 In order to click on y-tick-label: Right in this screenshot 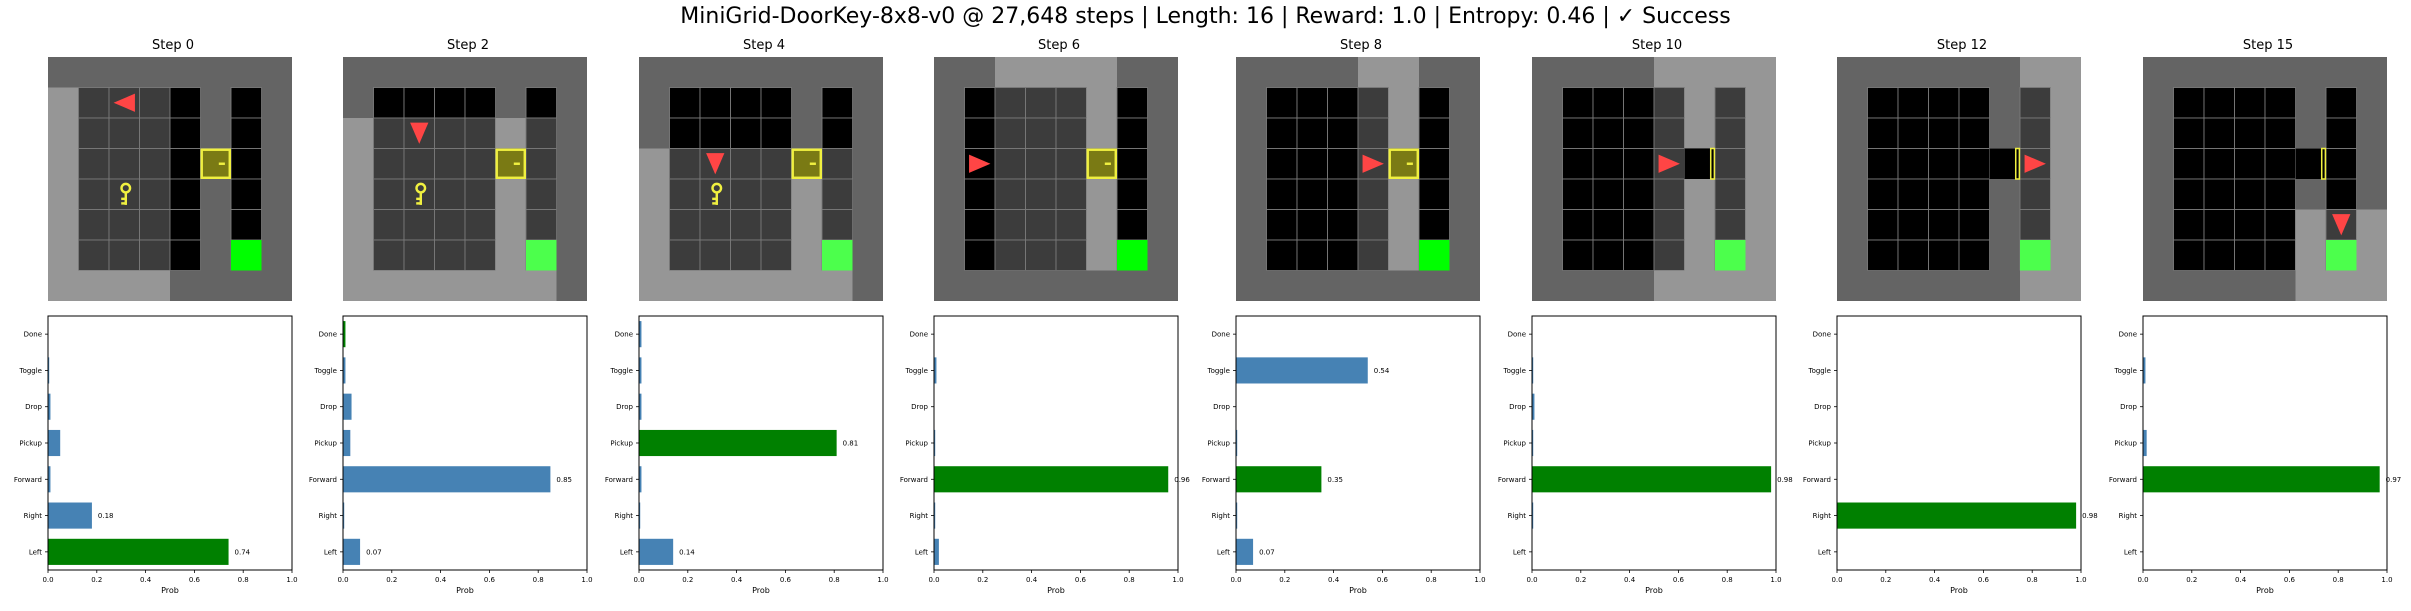, I will do `click(624, 516)`.